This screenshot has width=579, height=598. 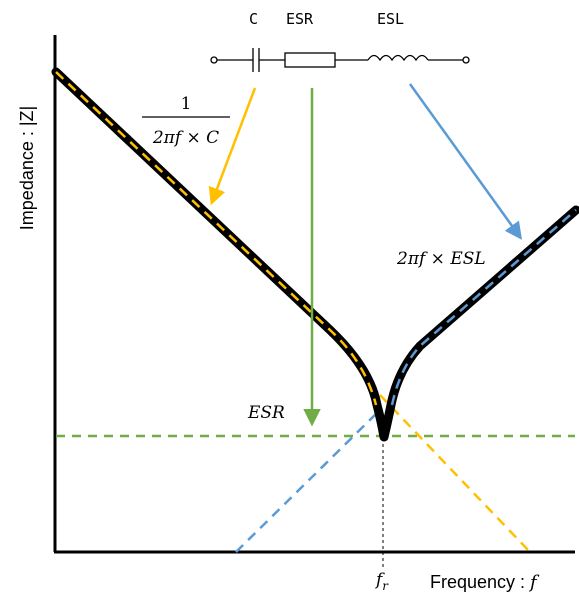 I want to click on circuit-label-c: C, so click(x=253, y=19).